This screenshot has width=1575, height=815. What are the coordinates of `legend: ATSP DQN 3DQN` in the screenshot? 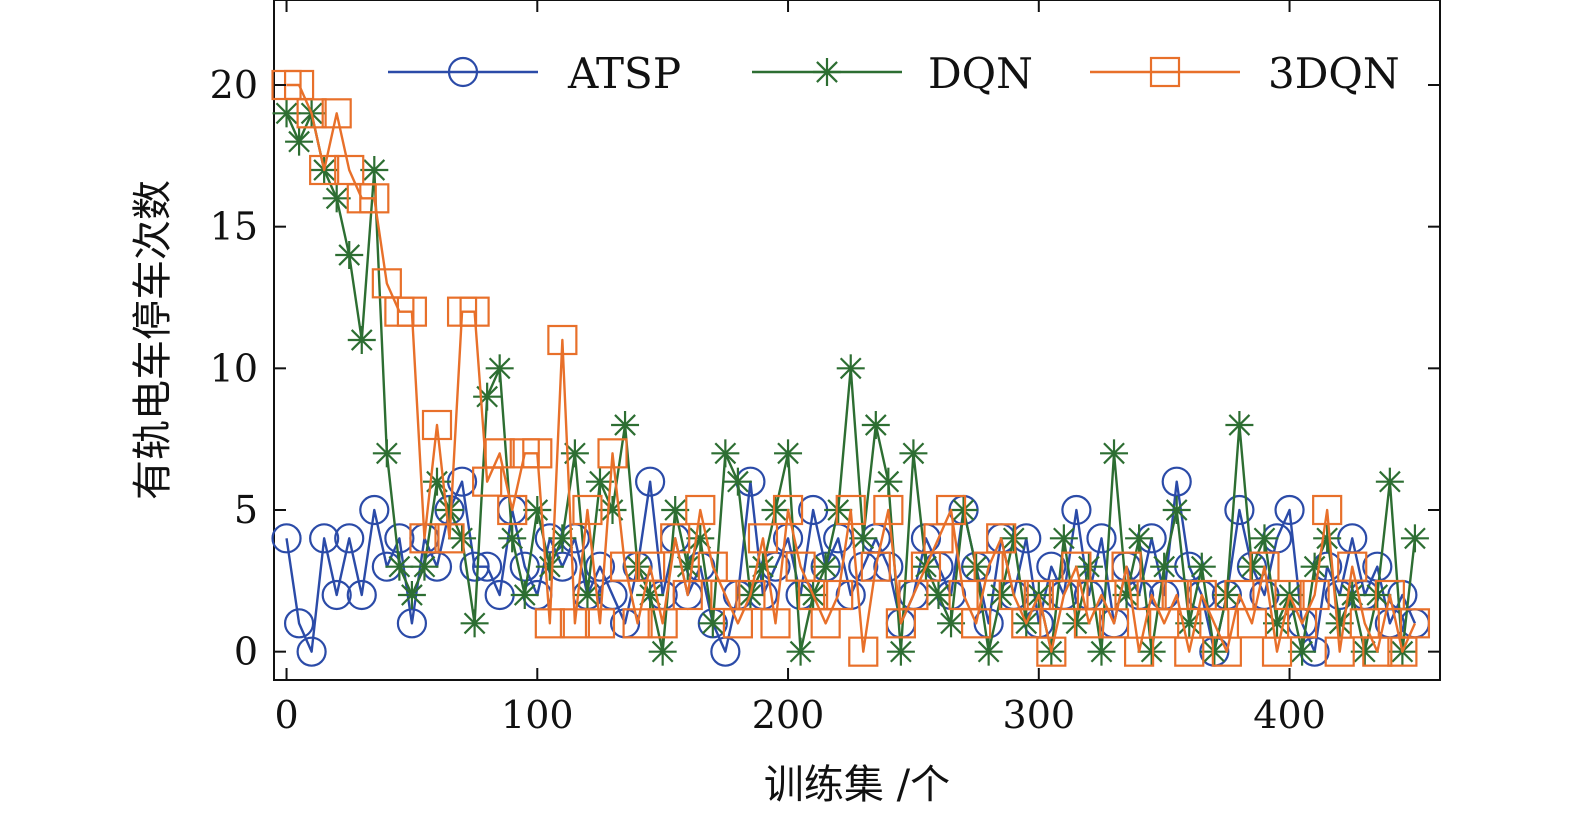 It's located at (894, 73).